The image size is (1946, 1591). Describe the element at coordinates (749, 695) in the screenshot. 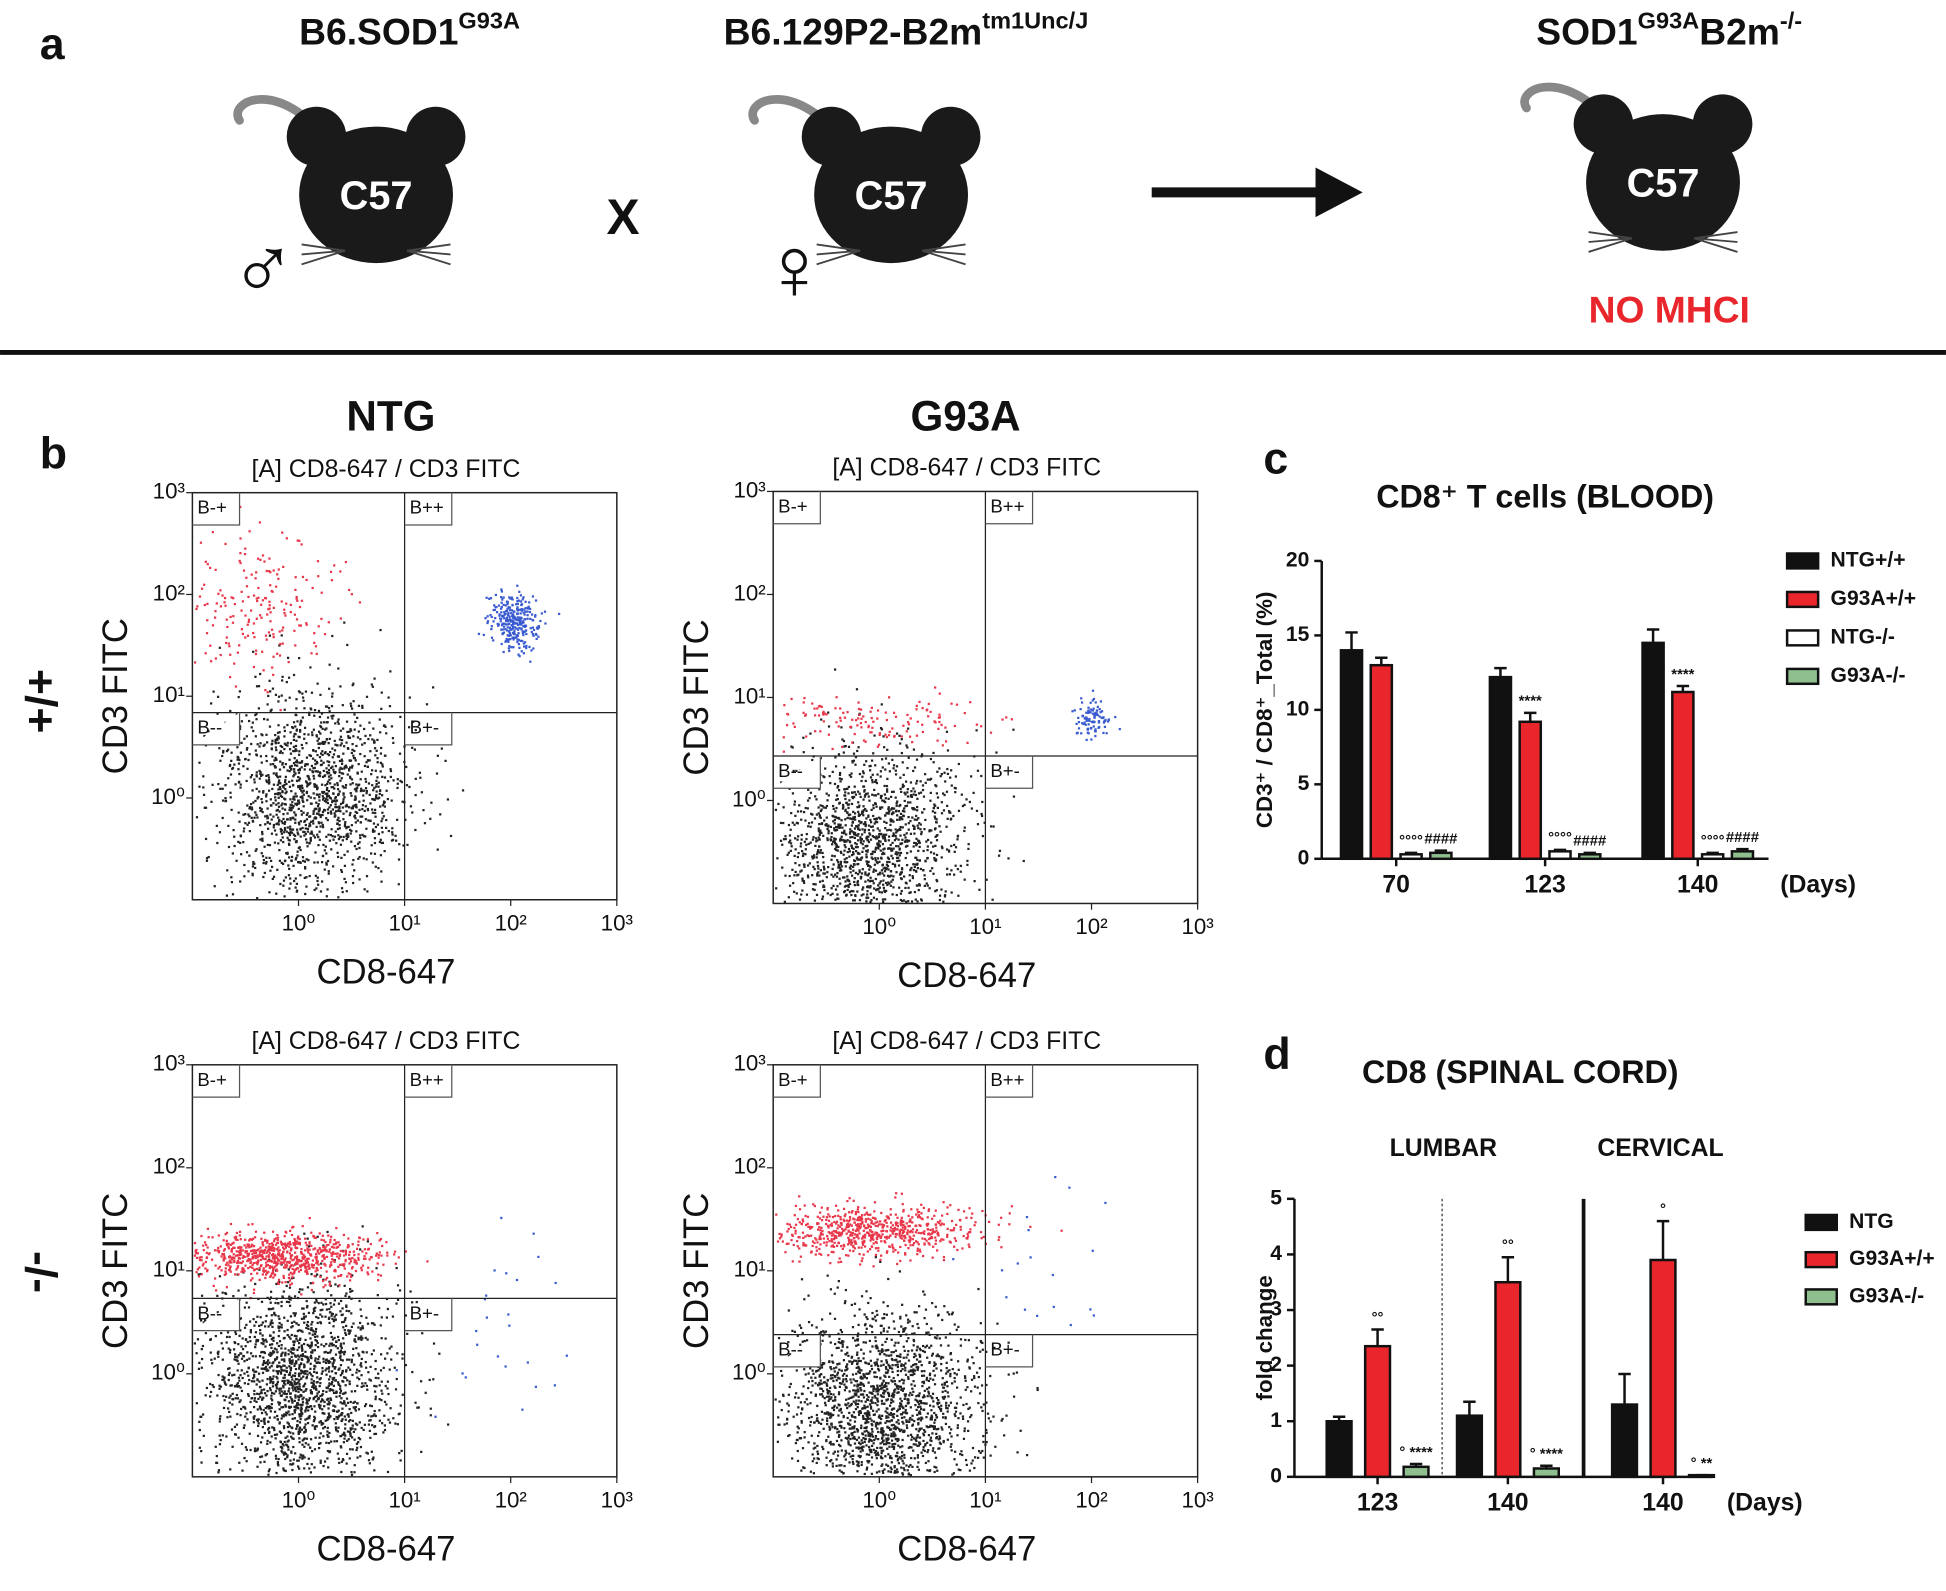

I see `y-tick-label: 10¹` at that location.